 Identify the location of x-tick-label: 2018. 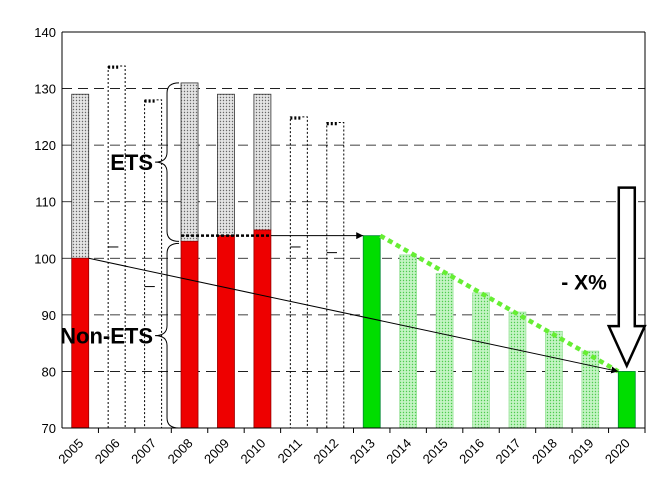
(544, 451).